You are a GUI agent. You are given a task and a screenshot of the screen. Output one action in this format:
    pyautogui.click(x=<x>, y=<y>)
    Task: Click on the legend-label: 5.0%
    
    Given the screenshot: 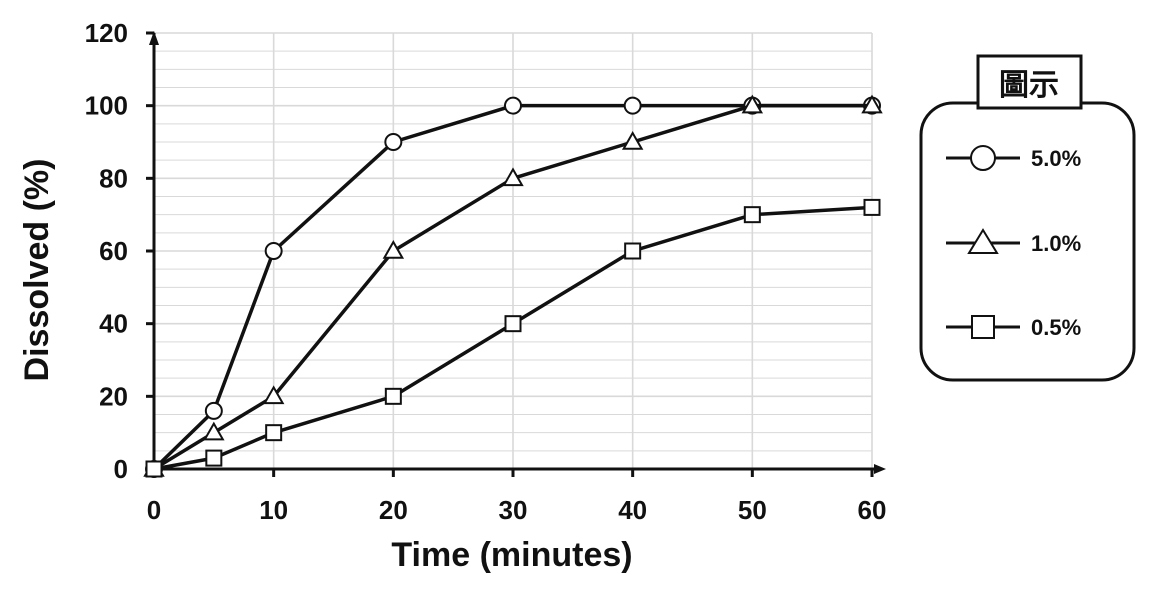 What is the action you would take?
    pyautogui.click(x=1056, y=158)
    